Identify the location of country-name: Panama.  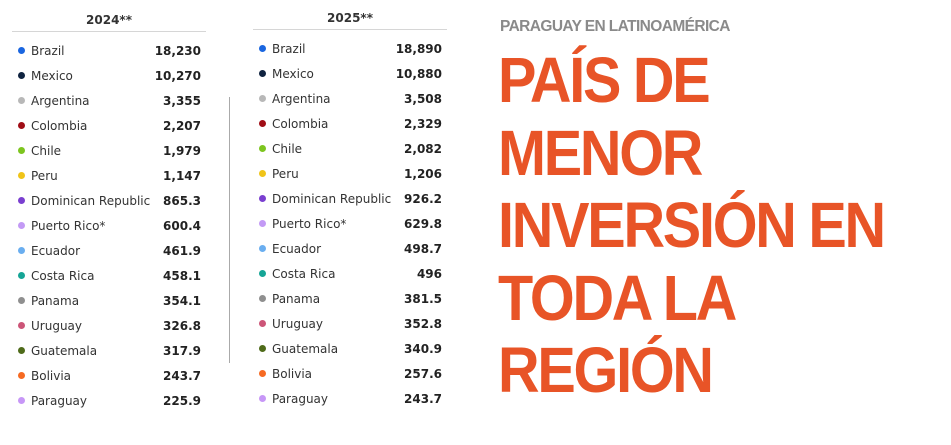
(296, 298).